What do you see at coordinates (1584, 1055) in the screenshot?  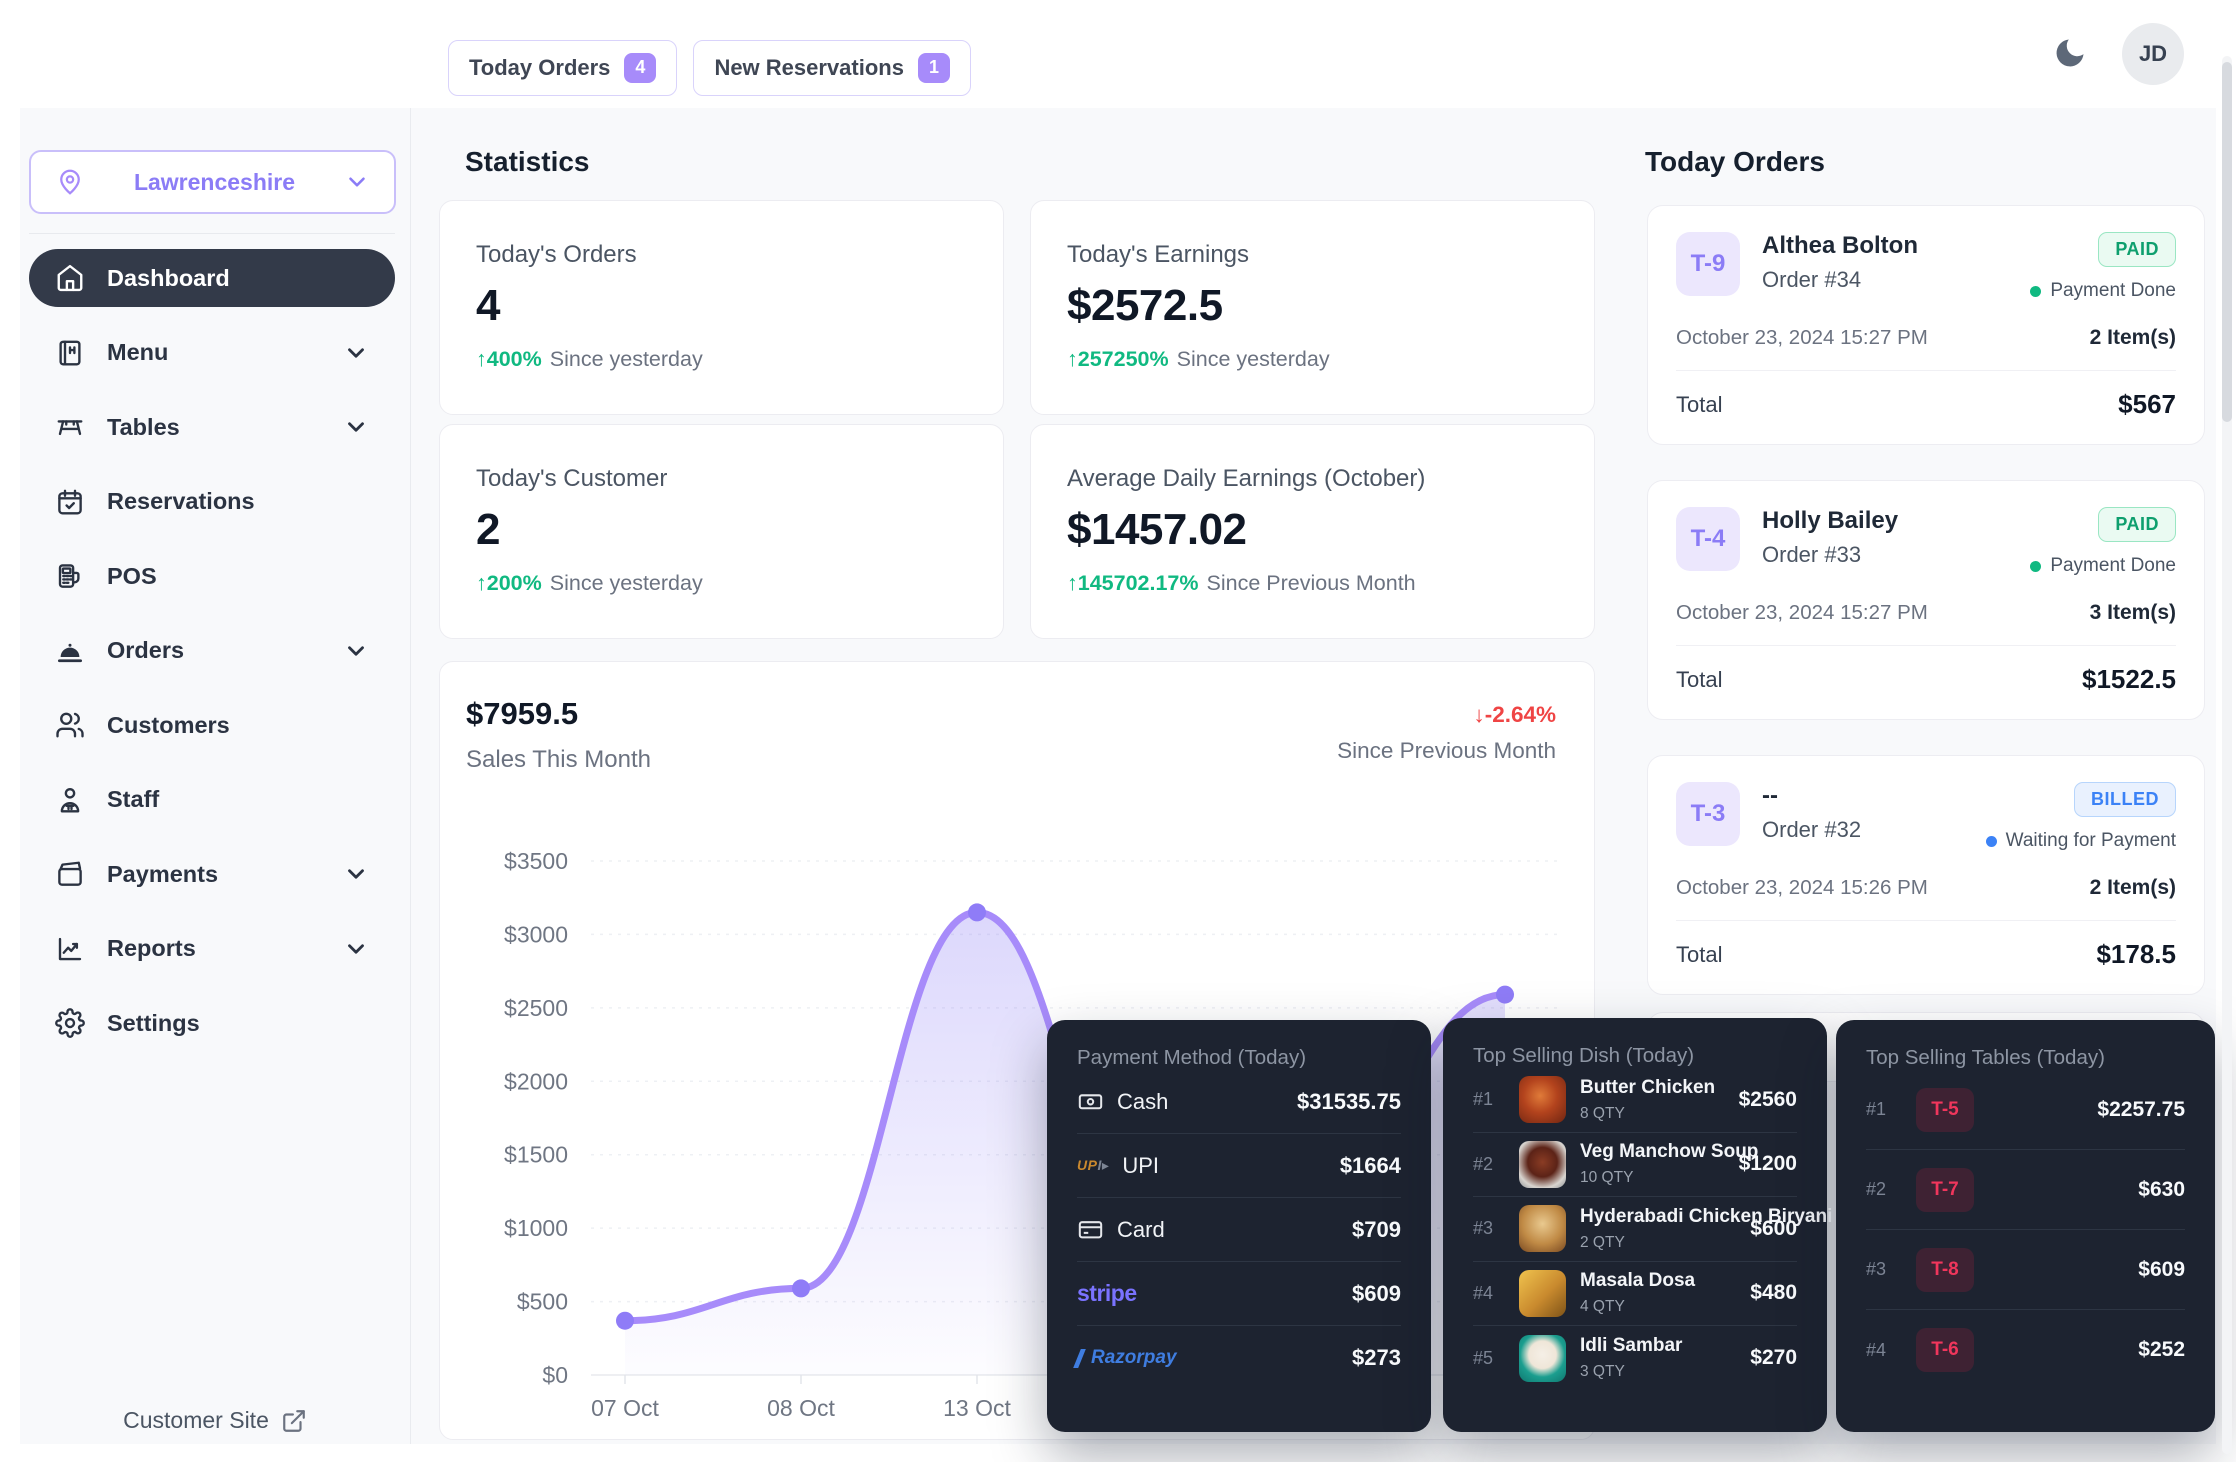 I see `top-selling-dish-title: Top Selling Dish (Today)` at bounding box center [1584, 1055].